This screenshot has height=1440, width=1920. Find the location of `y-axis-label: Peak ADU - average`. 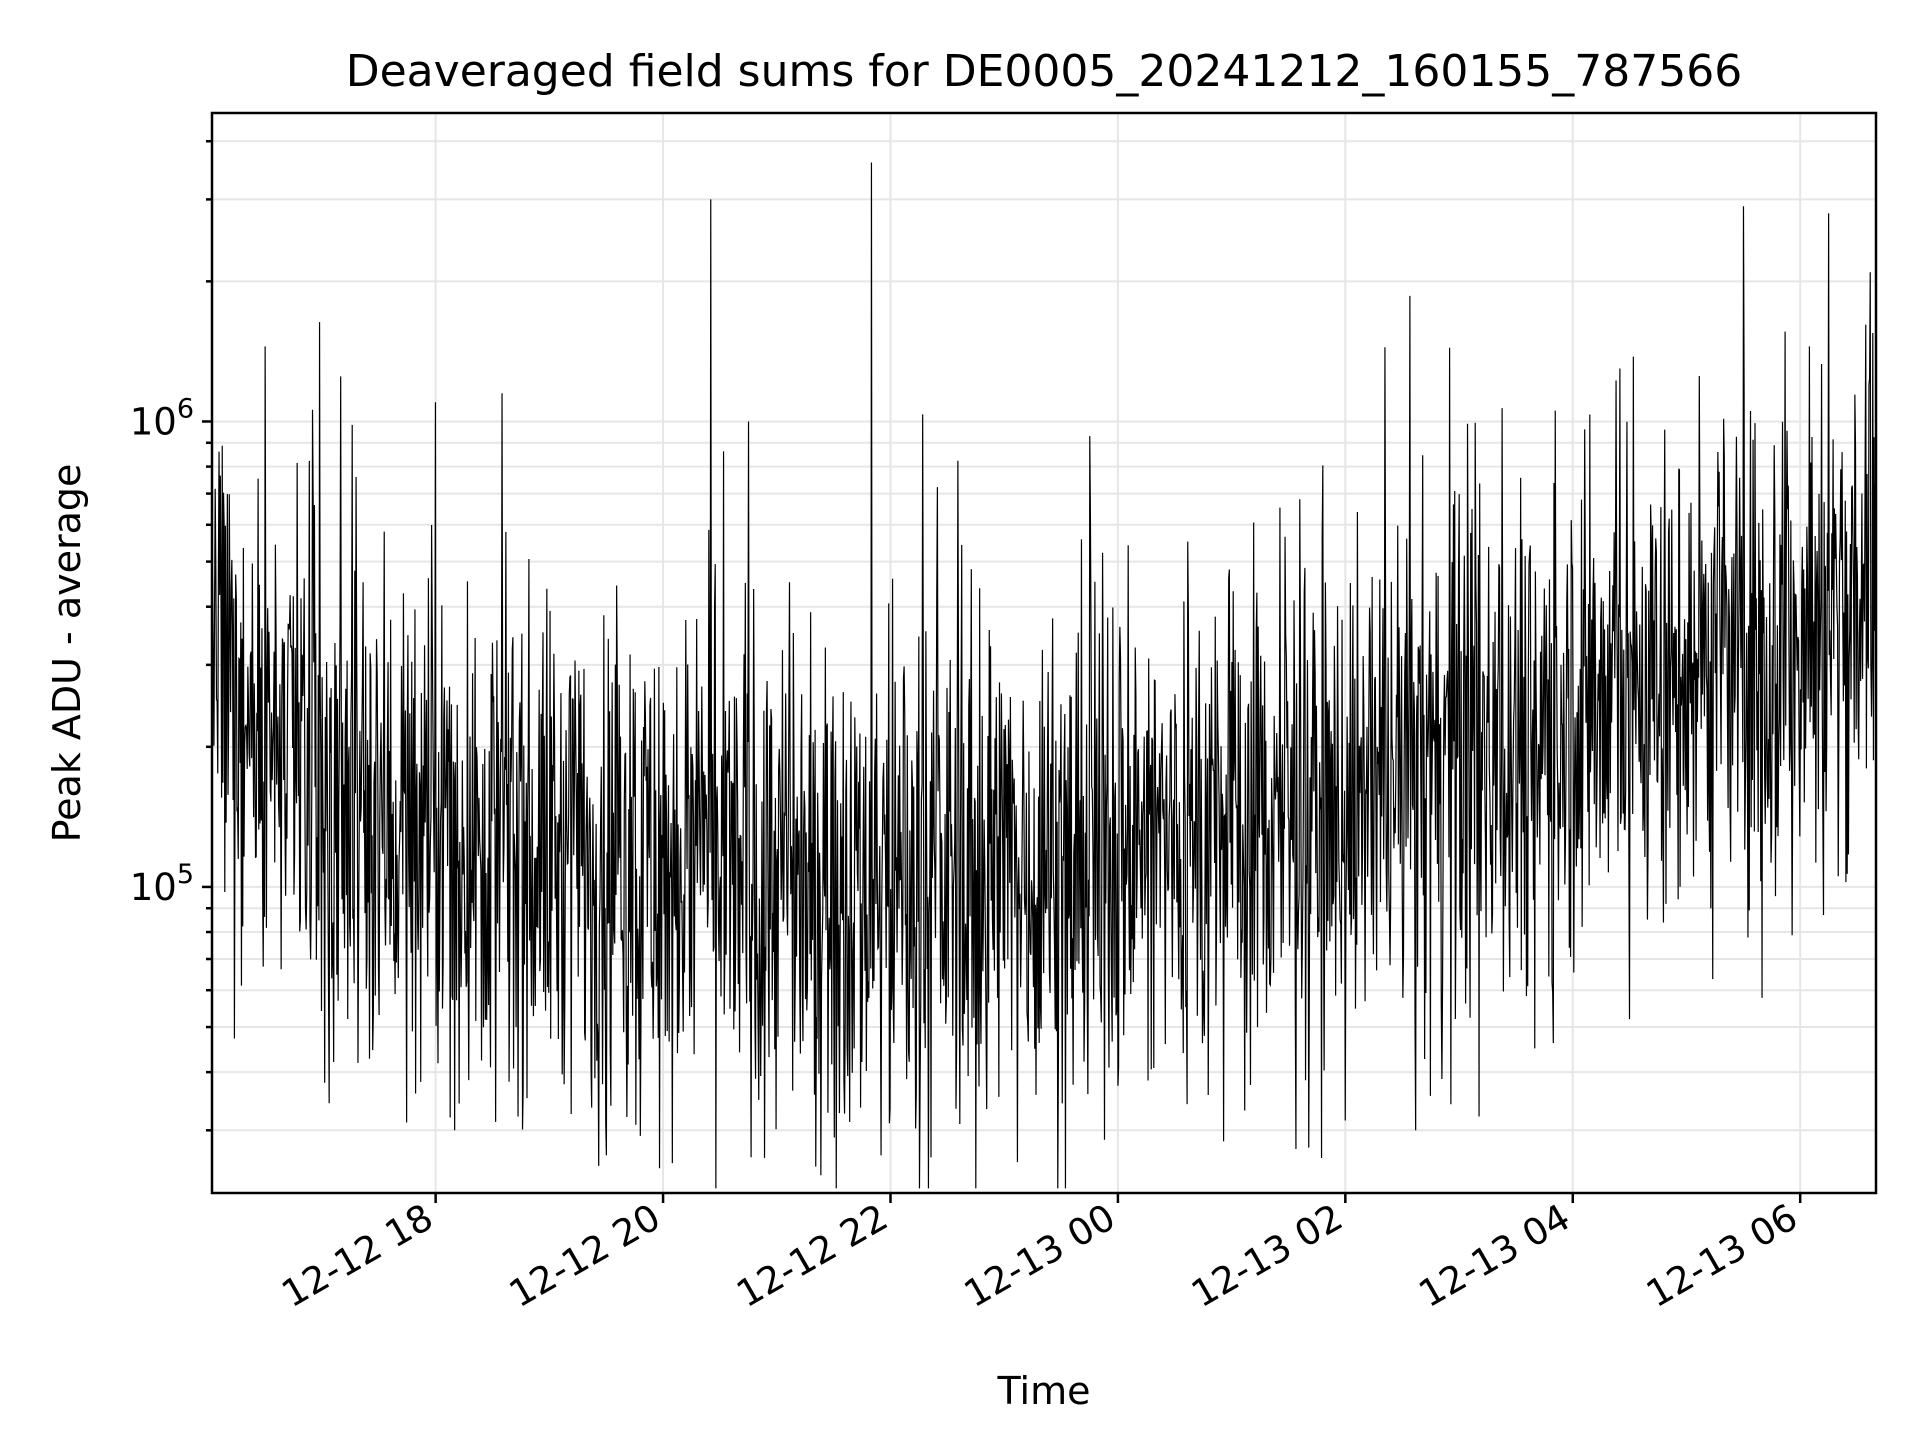

y-axis-label: Peak ADU - average is located at coordinates (67, 653).